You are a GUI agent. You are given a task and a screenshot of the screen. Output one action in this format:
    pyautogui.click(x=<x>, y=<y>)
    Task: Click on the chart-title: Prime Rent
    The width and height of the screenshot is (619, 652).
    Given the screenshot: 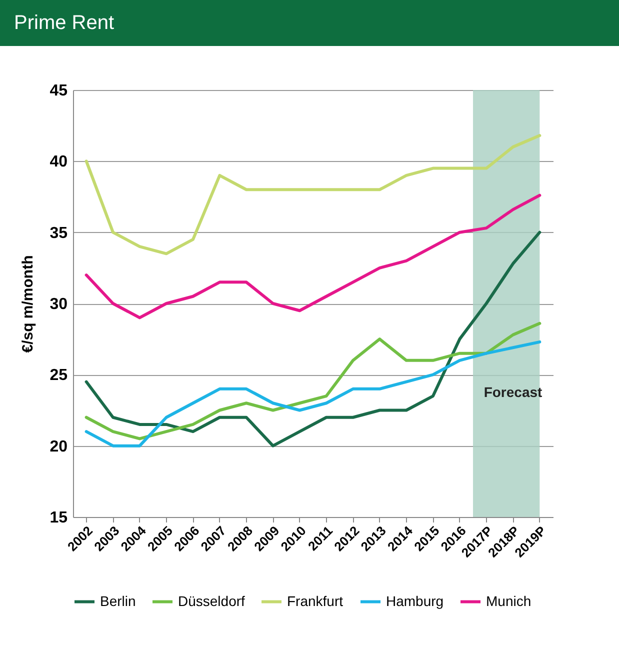 What is the action you would take?
    pyautogui.click(x=309, y=23)
    